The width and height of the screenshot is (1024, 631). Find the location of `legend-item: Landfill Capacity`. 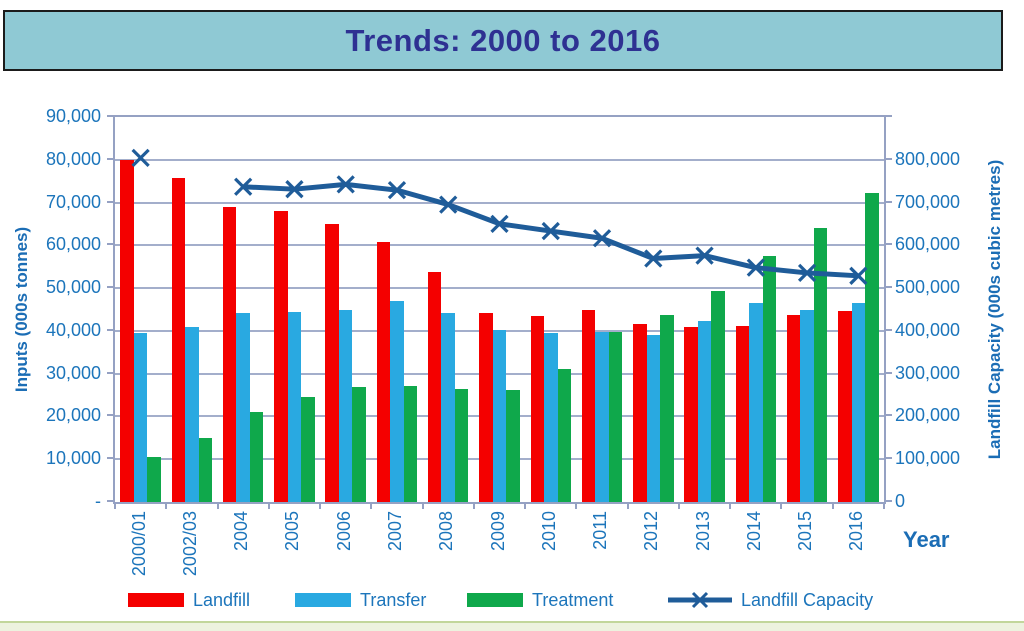

legend-item: Landfill Capacity is located at coordinates (770, 600).